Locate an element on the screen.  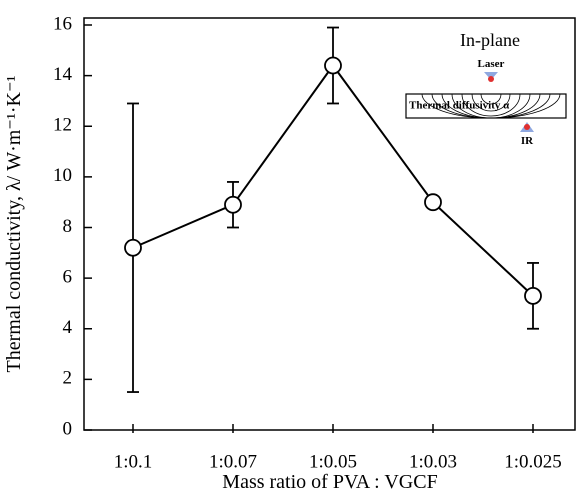
inset-sample: Thermal diffusivity α is located at coordinates (459, 106).